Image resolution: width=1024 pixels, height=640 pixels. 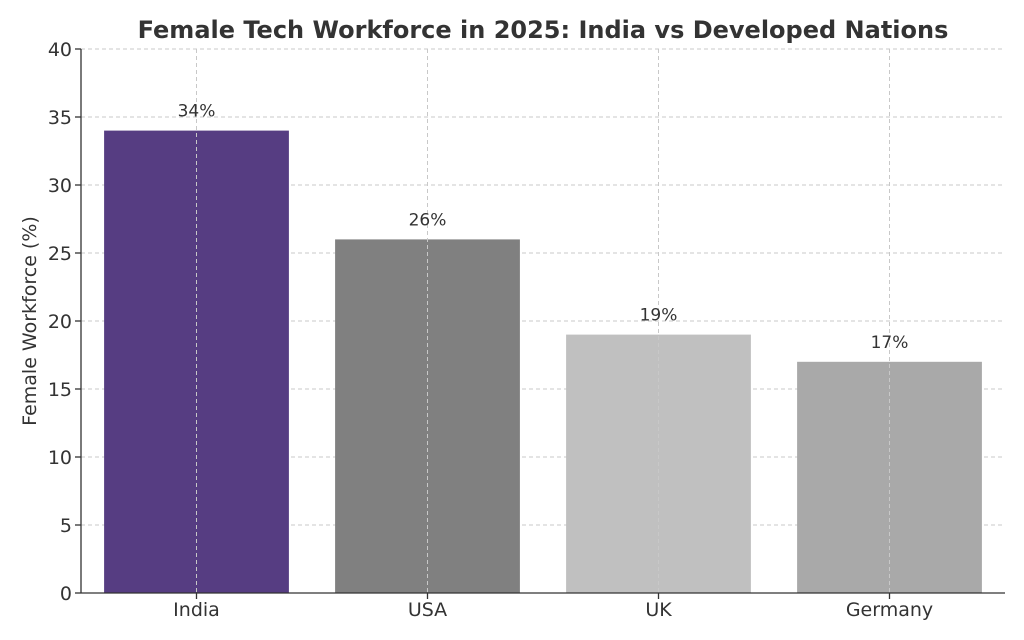 What do you see at coordinates (66, 526) in the screenshot?
I see `y-tick-label: 5` at bounding box center [66, 526].